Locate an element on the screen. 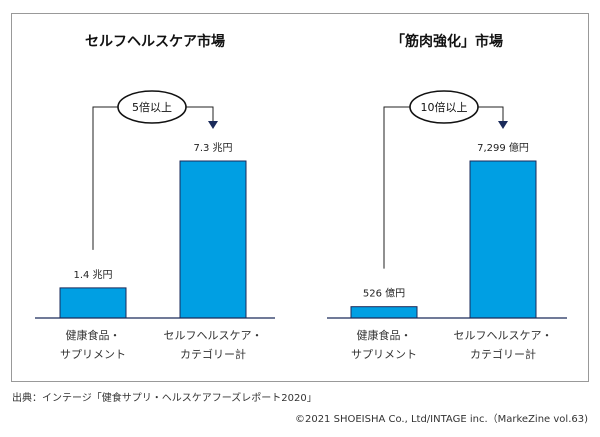  chart-title: セルフヘルスケア市場 is located at coordinates (155, 41).